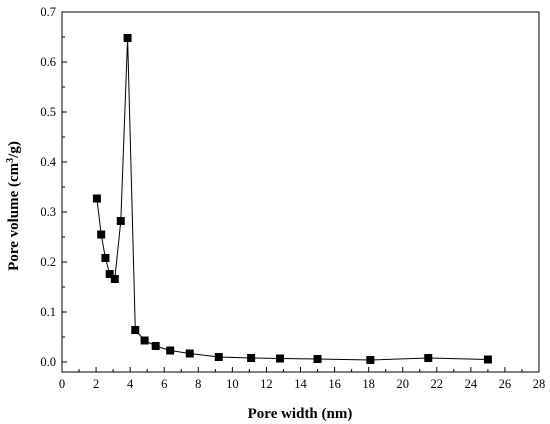 Image resolution: width=550 pixels, height=424 pixels. I want to click on x-tick-label: 20, so click(402, 384).